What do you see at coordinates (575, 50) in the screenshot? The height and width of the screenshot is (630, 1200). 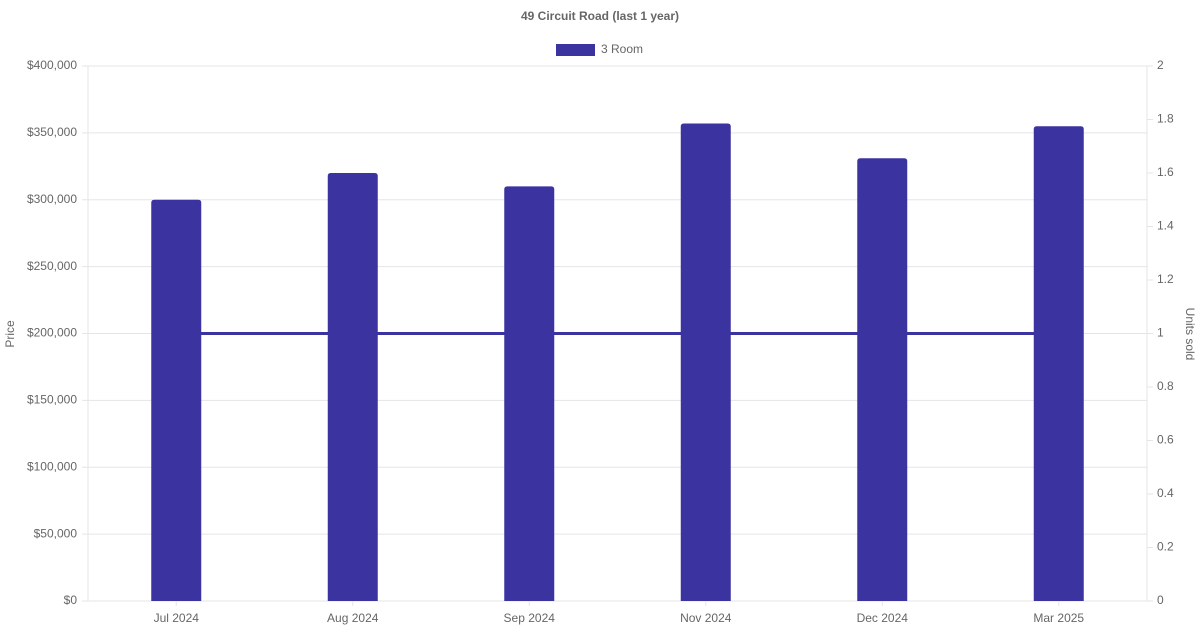 I see `legend-swatch` at bounding box center [575, 50].